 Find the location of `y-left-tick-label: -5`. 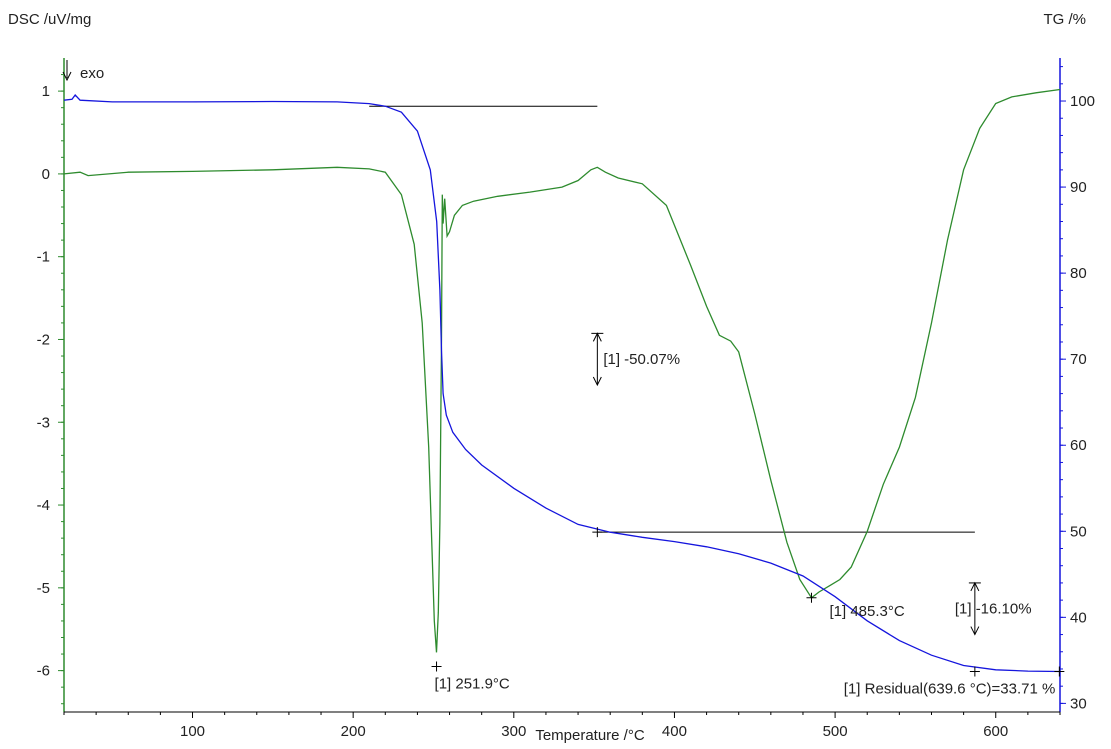

y-left-tick-label: -5 is located at coordinates (43, 588).